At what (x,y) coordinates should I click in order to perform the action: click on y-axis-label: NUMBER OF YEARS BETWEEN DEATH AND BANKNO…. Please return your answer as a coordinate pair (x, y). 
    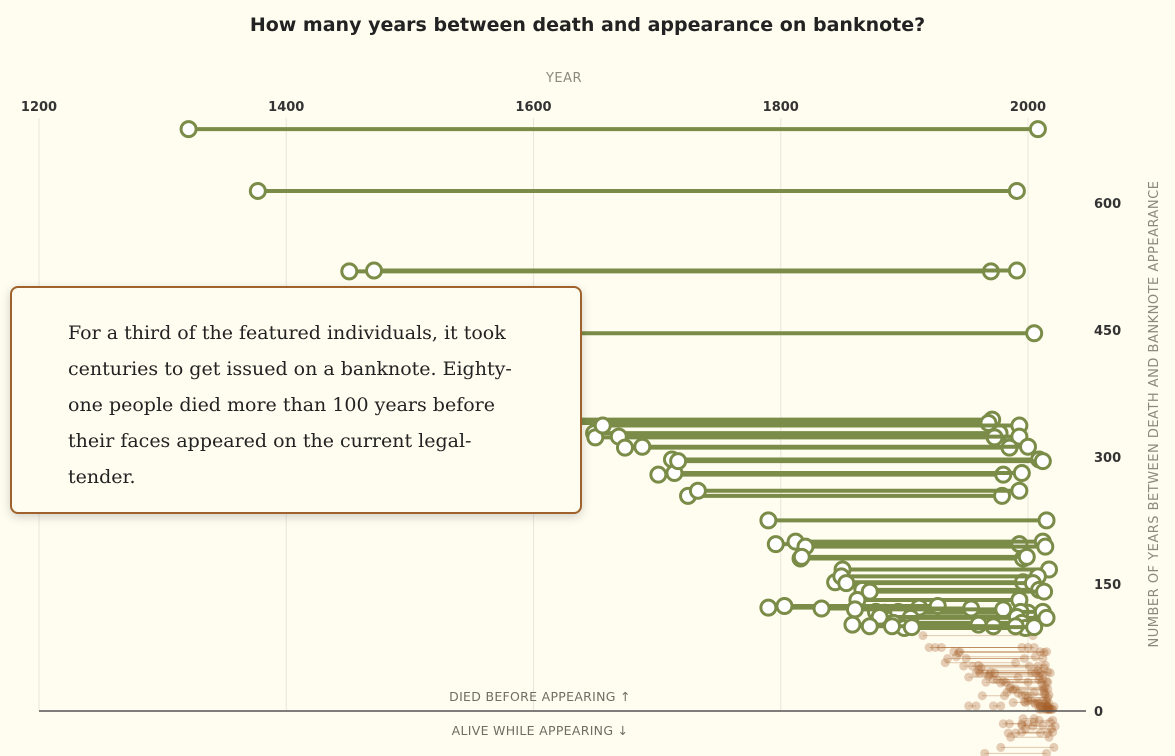
    Looking at the image, I should click on (1154, 414).